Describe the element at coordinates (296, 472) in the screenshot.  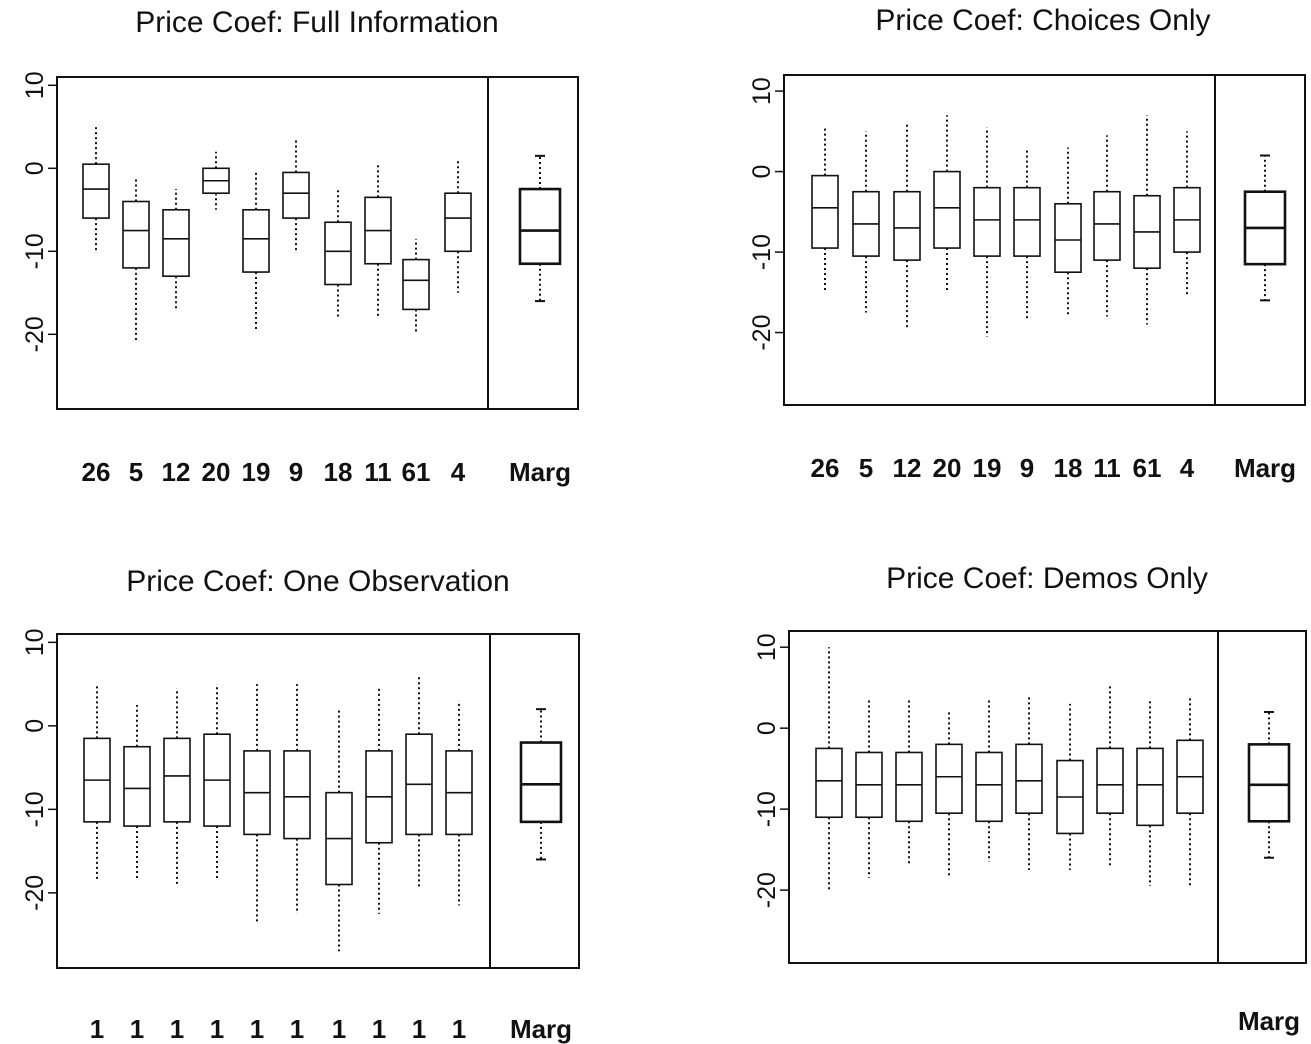
I see `x-category-label: 9` at that location.